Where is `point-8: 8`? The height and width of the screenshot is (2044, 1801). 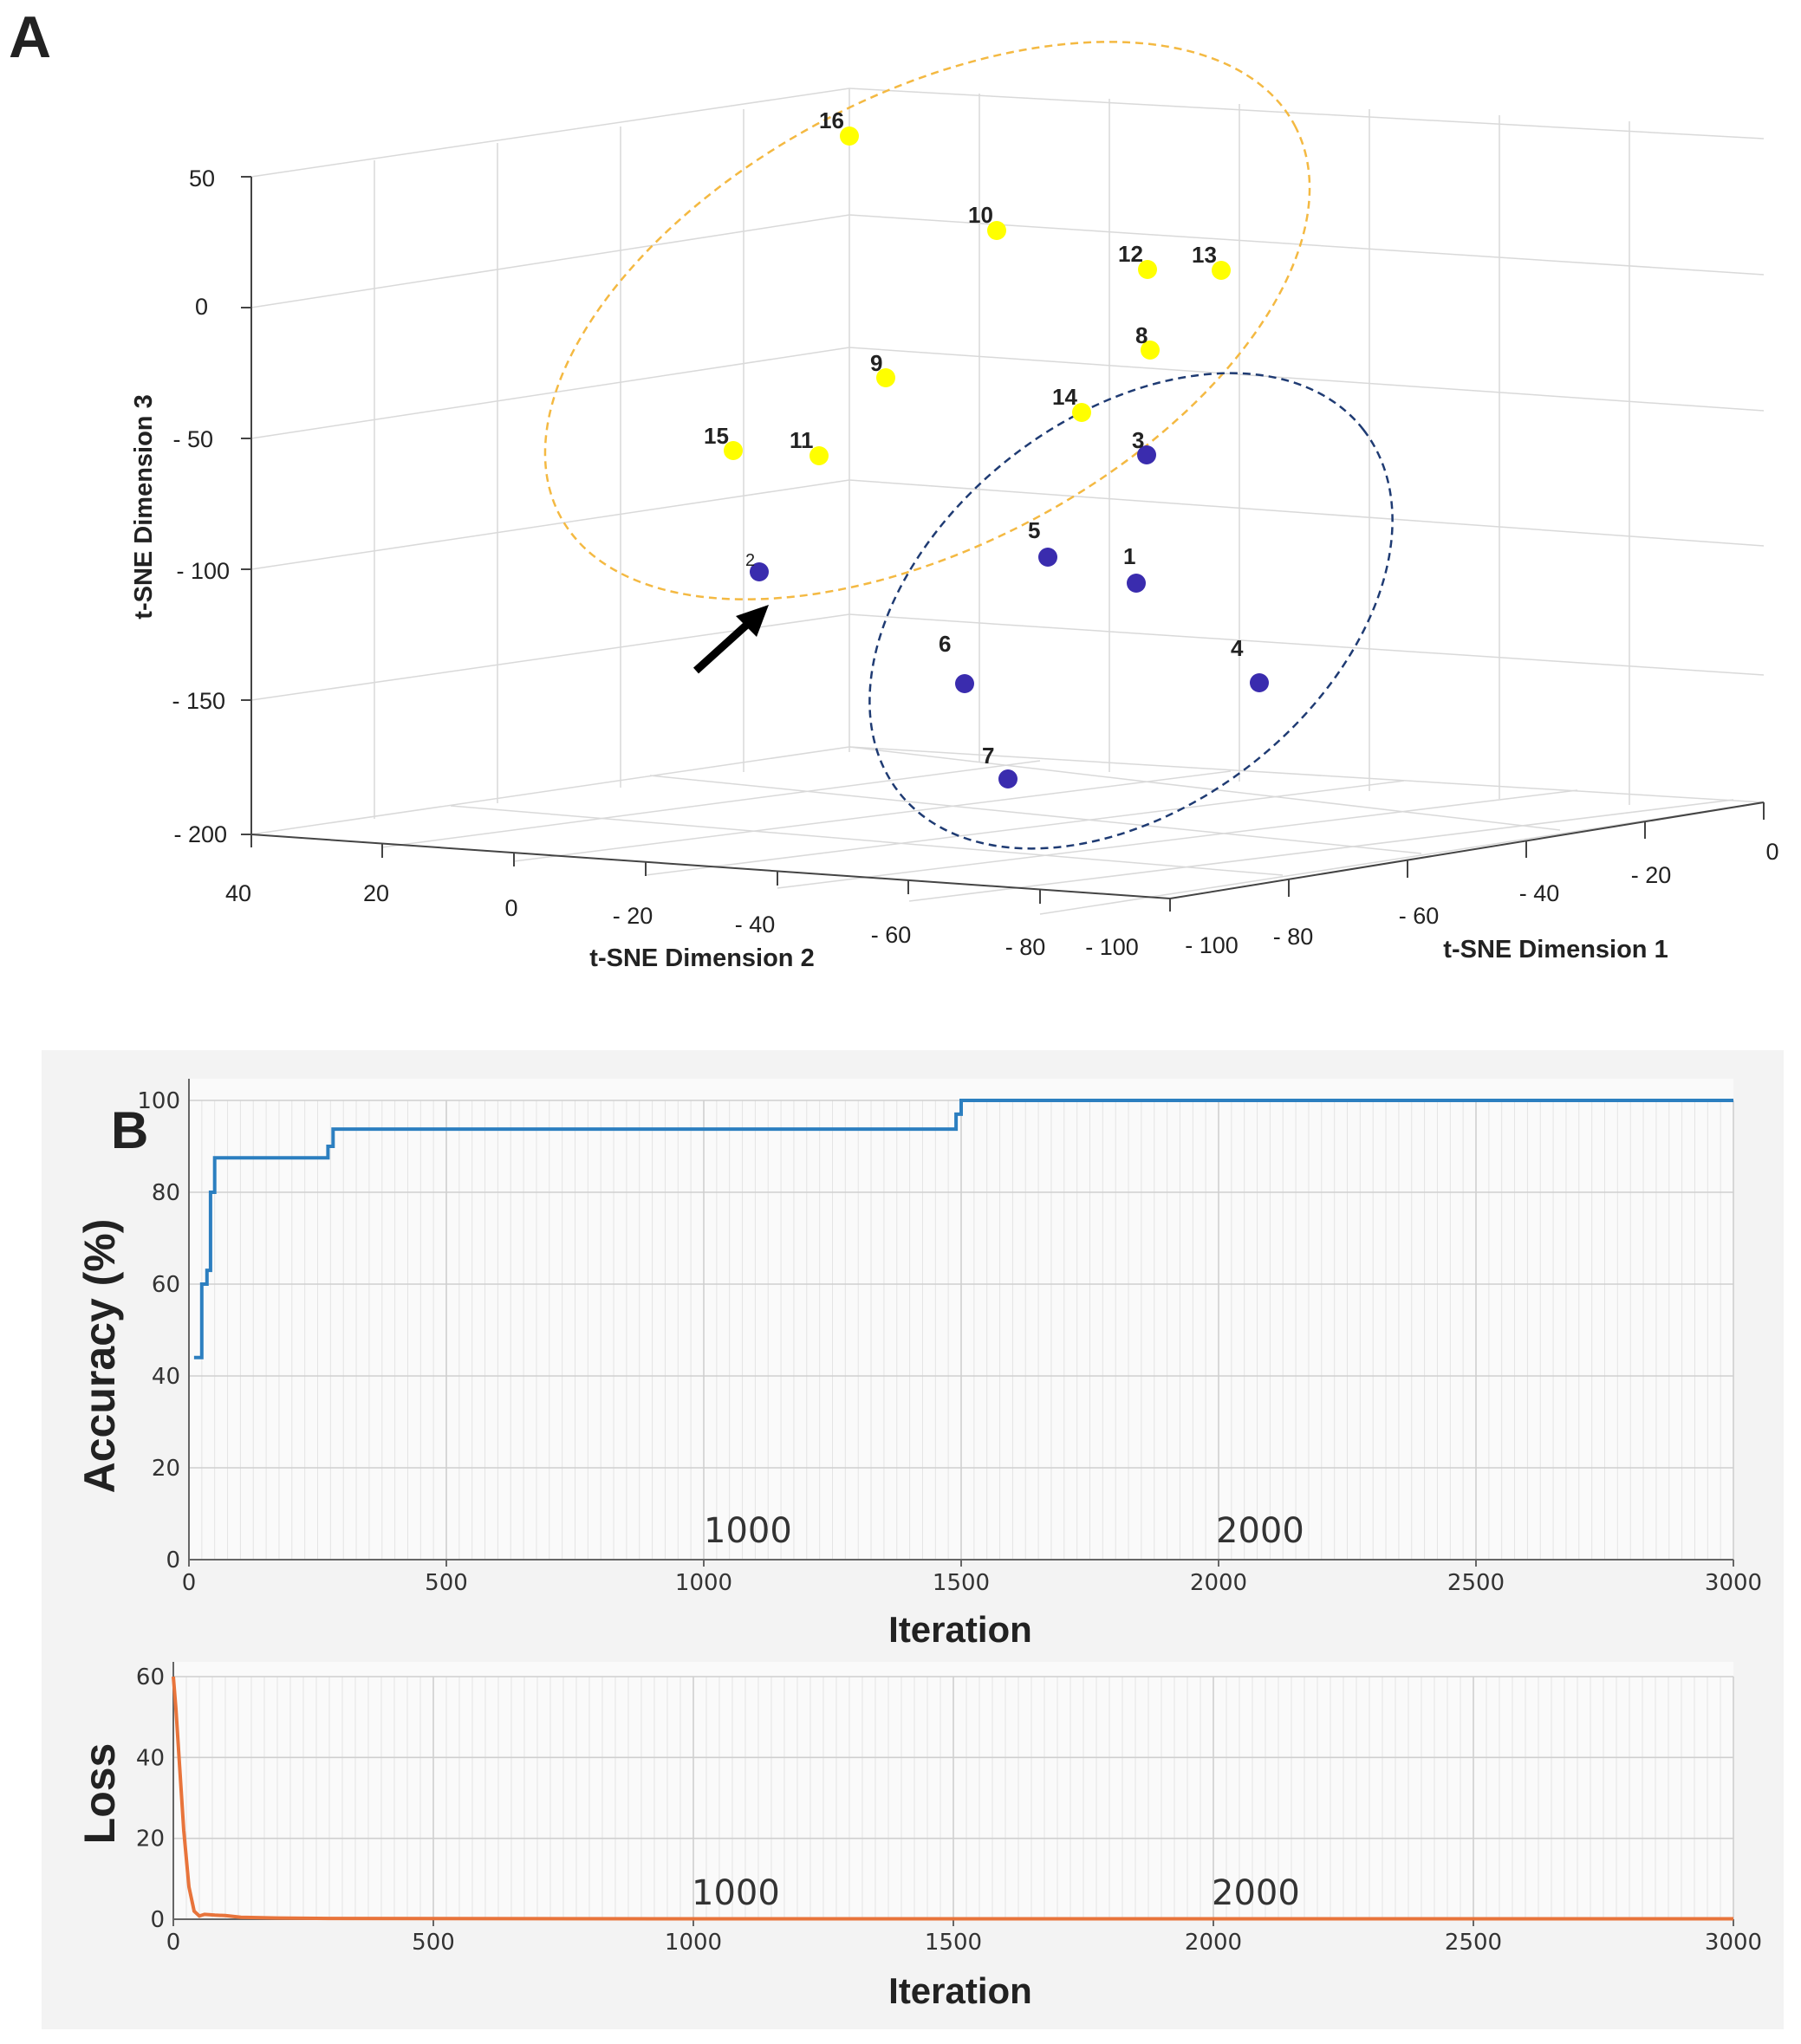 point-8: 8 is located at coordinates (1148, 341).